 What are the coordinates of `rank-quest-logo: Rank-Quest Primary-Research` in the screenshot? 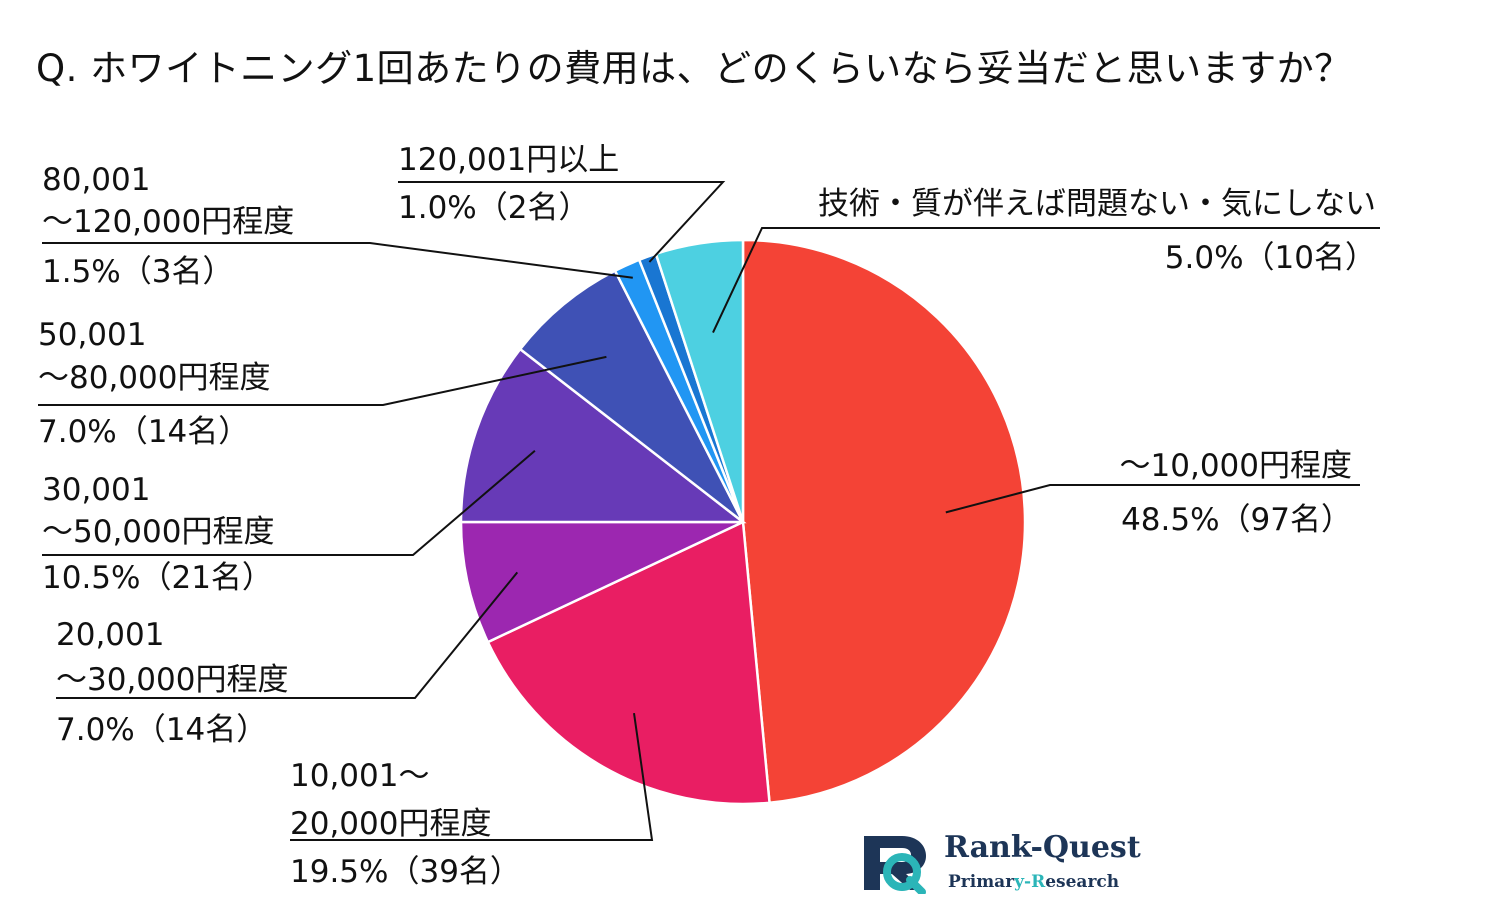 It's located at (1008, 863).